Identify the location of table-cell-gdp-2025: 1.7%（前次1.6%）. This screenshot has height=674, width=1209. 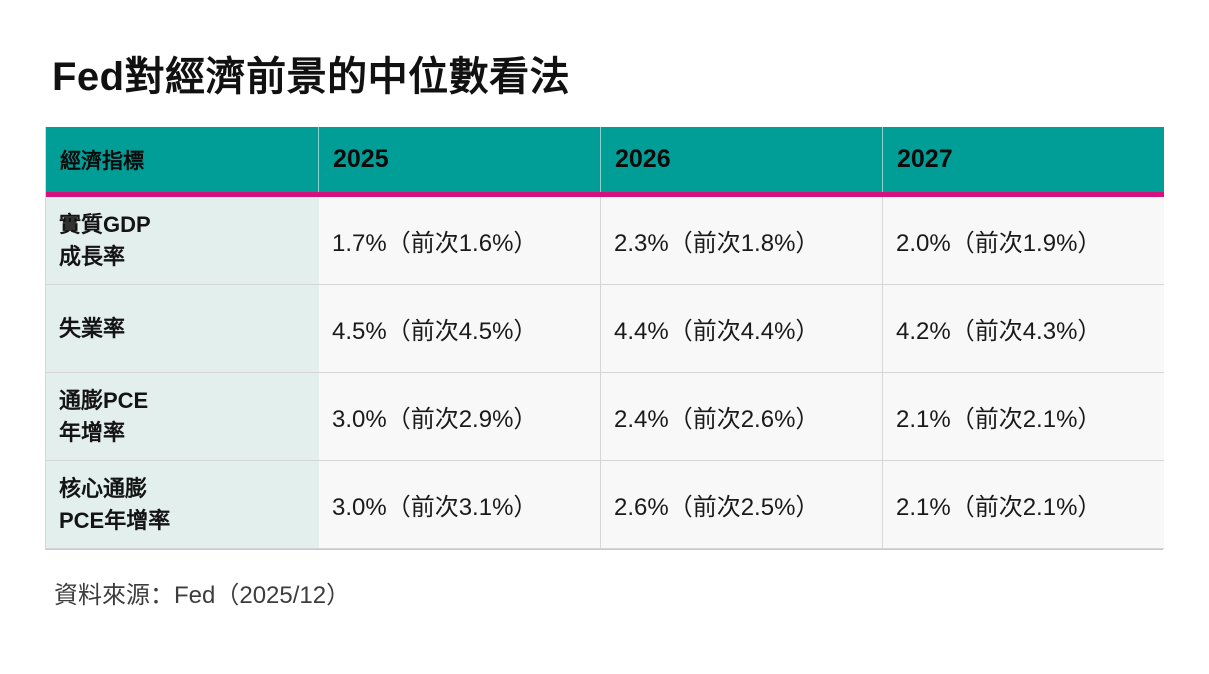
(460, 241).